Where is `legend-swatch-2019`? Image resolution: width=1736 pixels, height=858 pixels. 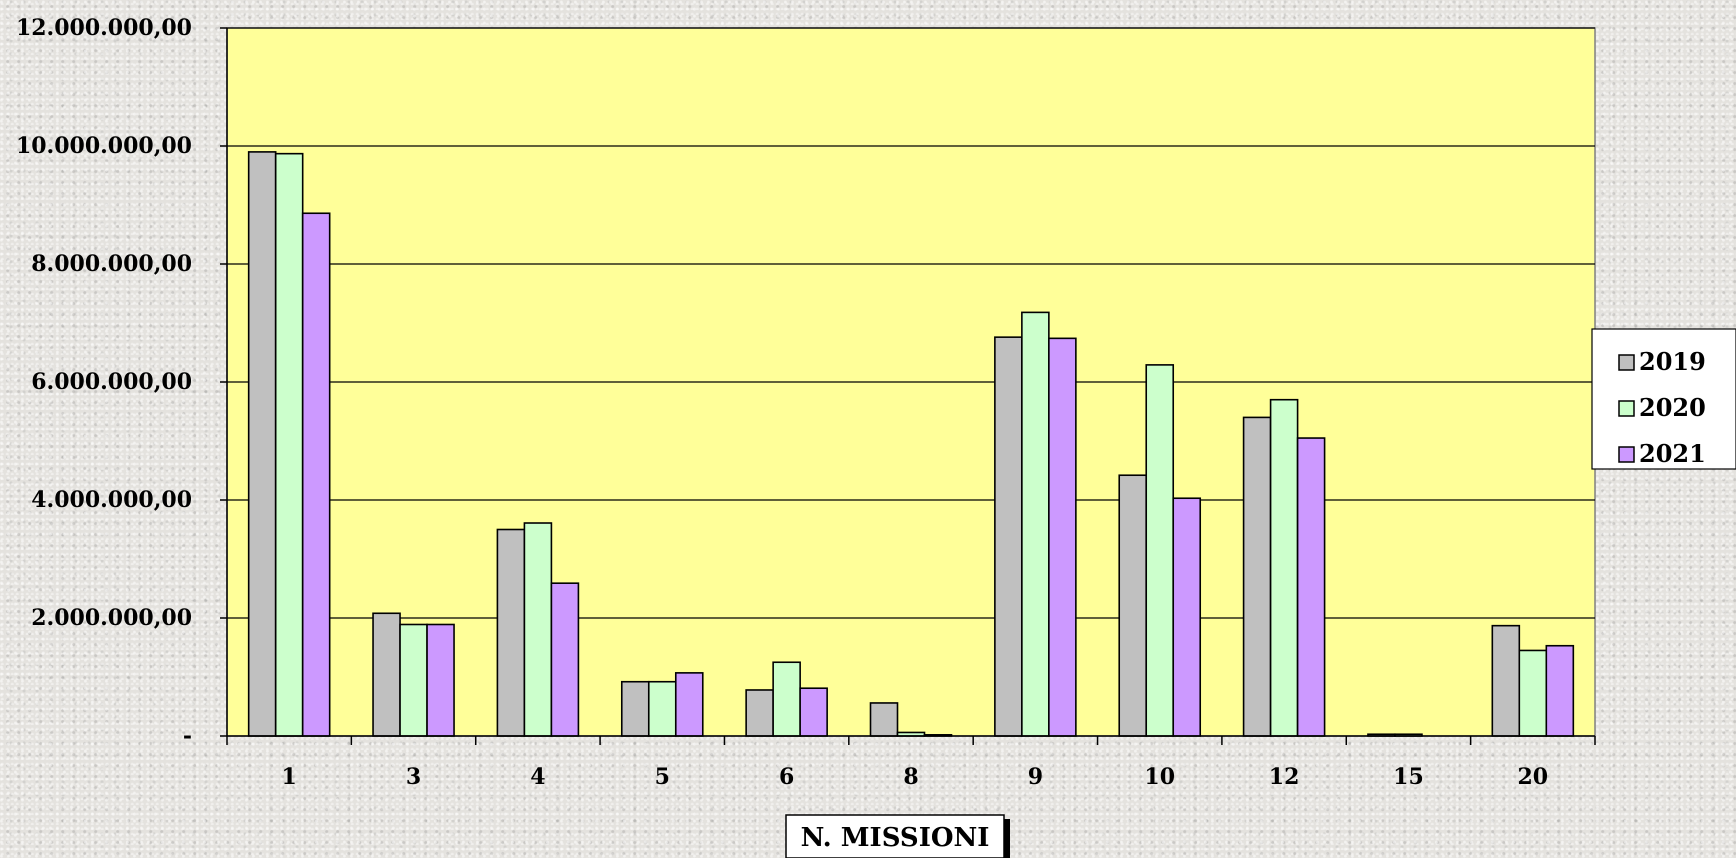 legend-swatch-2019 is located at coordinates (1626, 362).